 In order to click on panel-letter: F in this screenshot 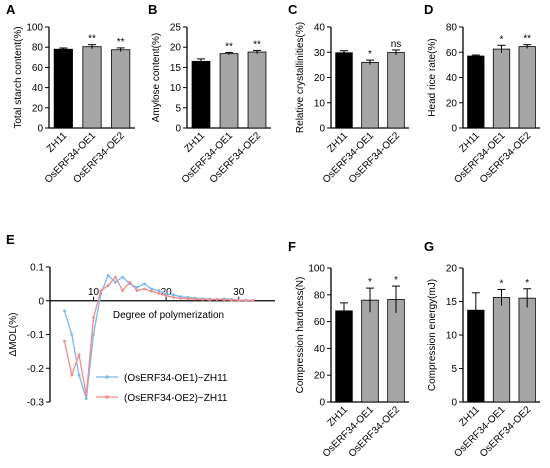, I will do `click(292, 246)`.